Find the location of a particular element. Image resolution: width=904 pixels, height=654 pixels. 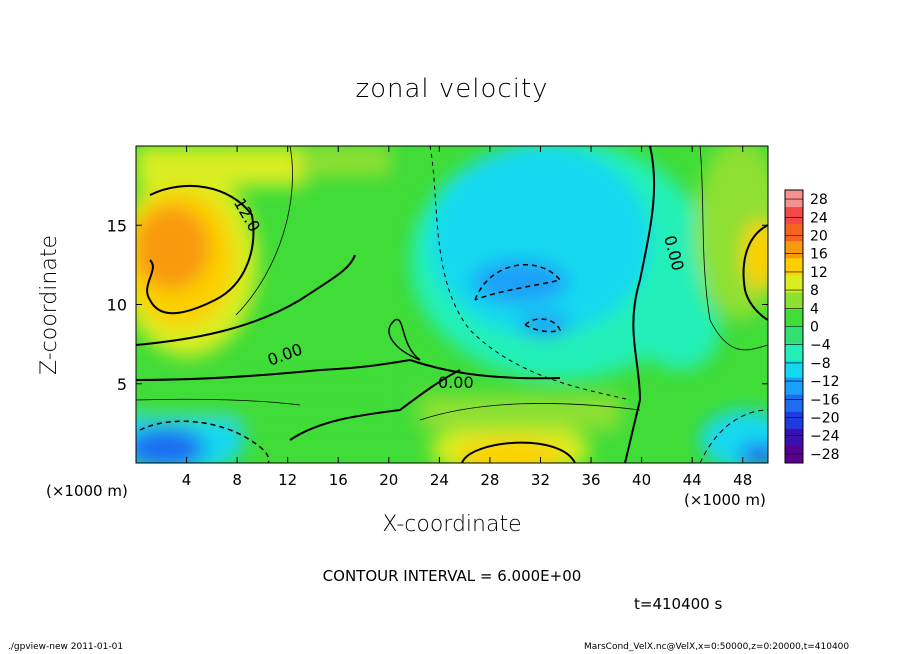

x-tick-label: 12 is located at coordinates (287, 480).